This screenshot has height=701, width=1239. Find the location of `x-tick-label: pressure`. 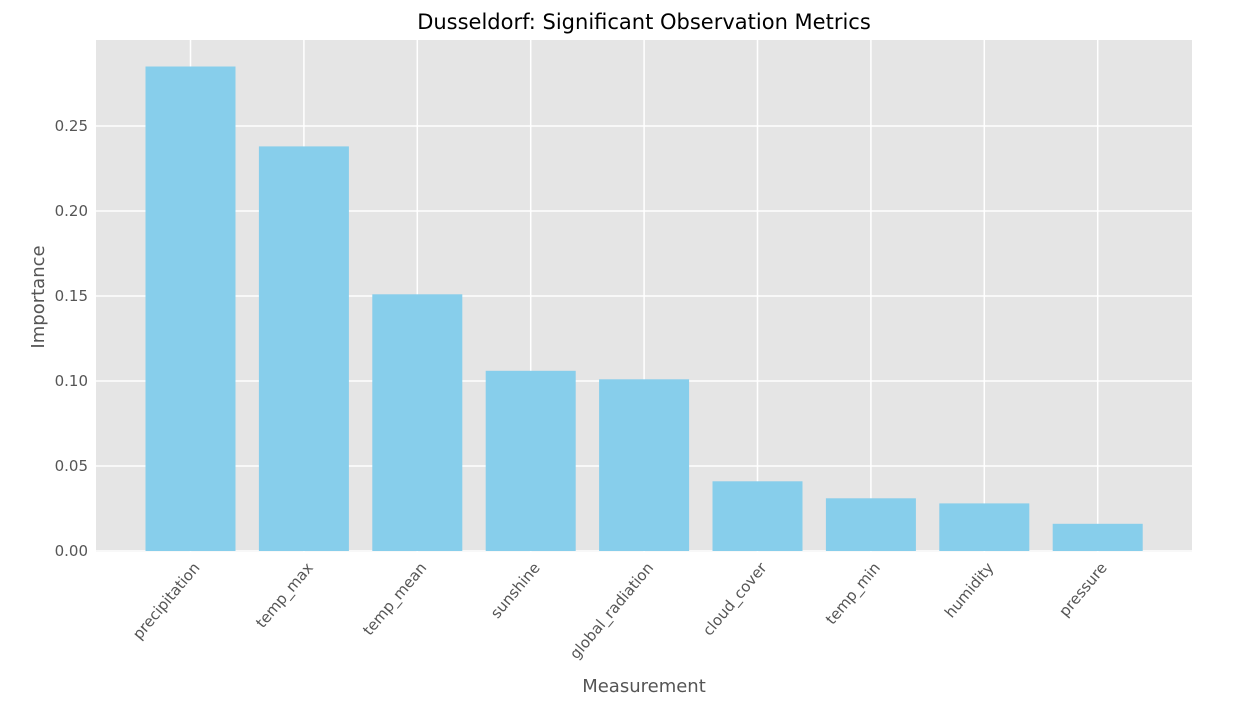

x-tick-label: pressure is located at coordinates (1082, 589).